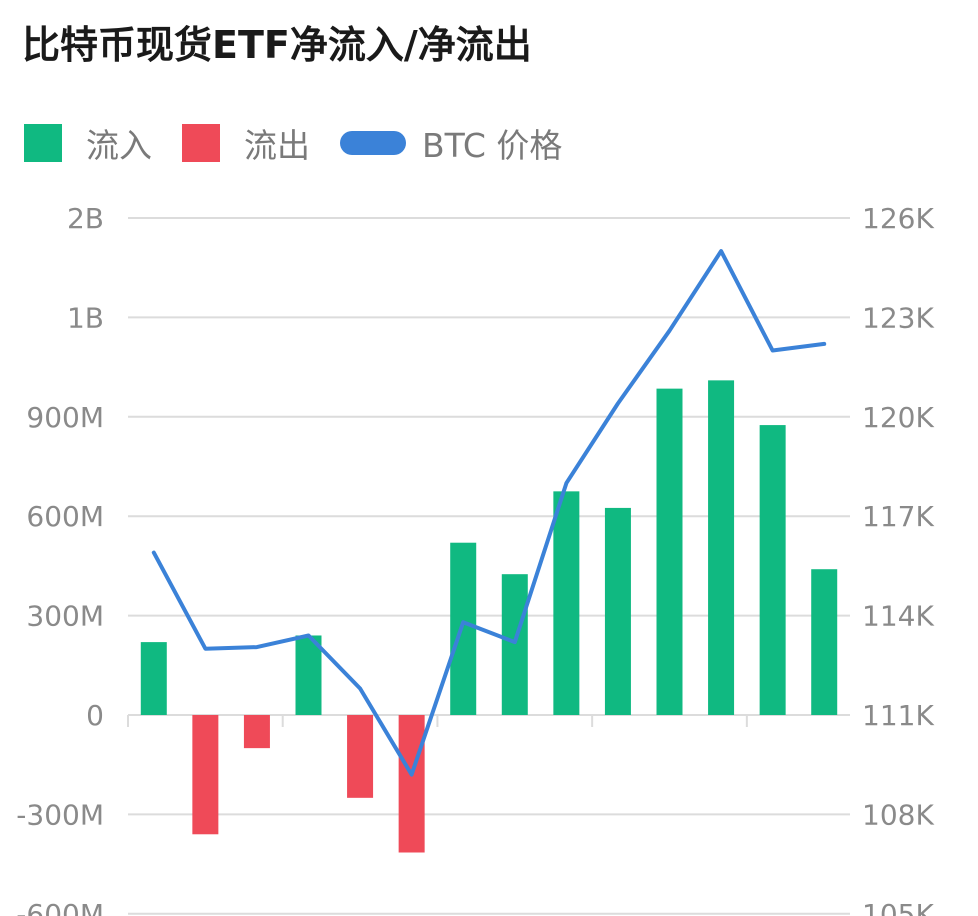 This screenshot has height=916, width=978. What do you see at coordinates (898, 907) in the screenshot?
I see `y-right-tick-label: 105K` at bounding box center [898, 907].